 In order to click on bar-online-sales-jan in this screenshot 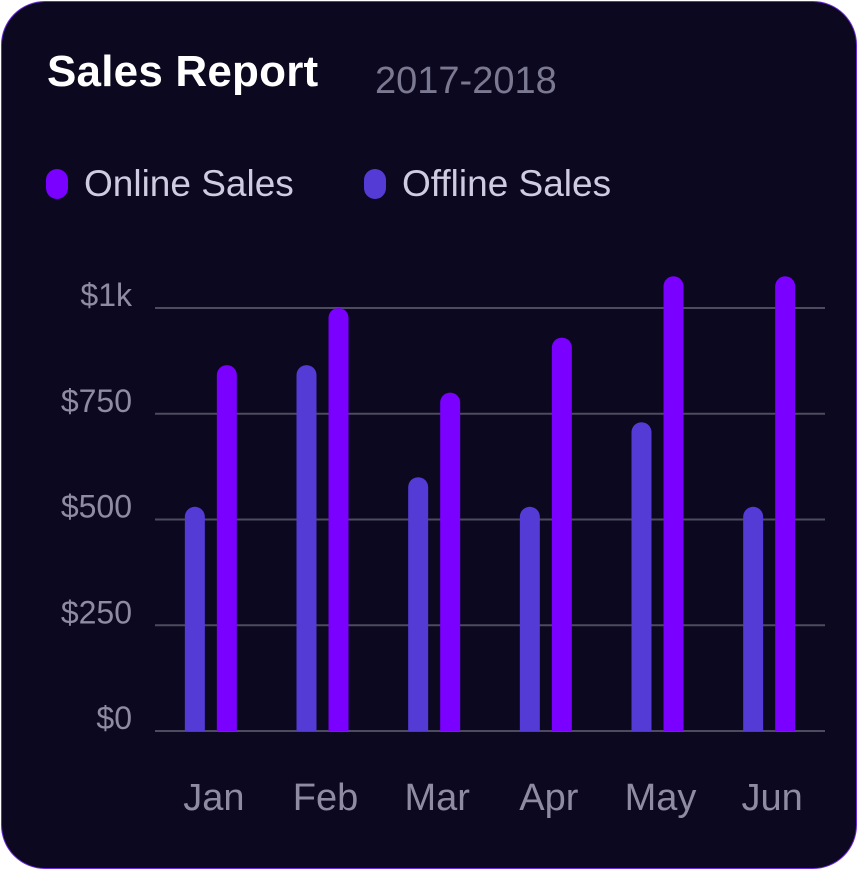, I will do `click(226, 548)`.